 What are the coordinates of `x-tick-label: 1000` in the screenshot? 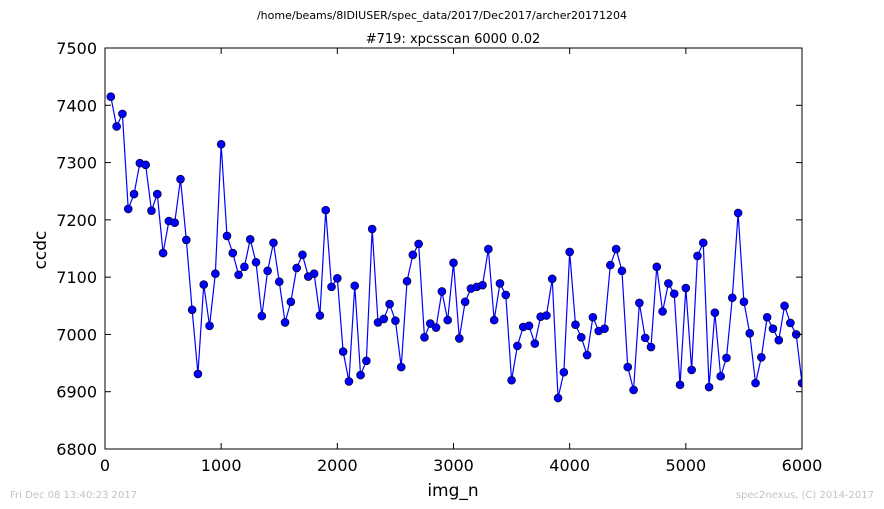 It's located at (221, 465).